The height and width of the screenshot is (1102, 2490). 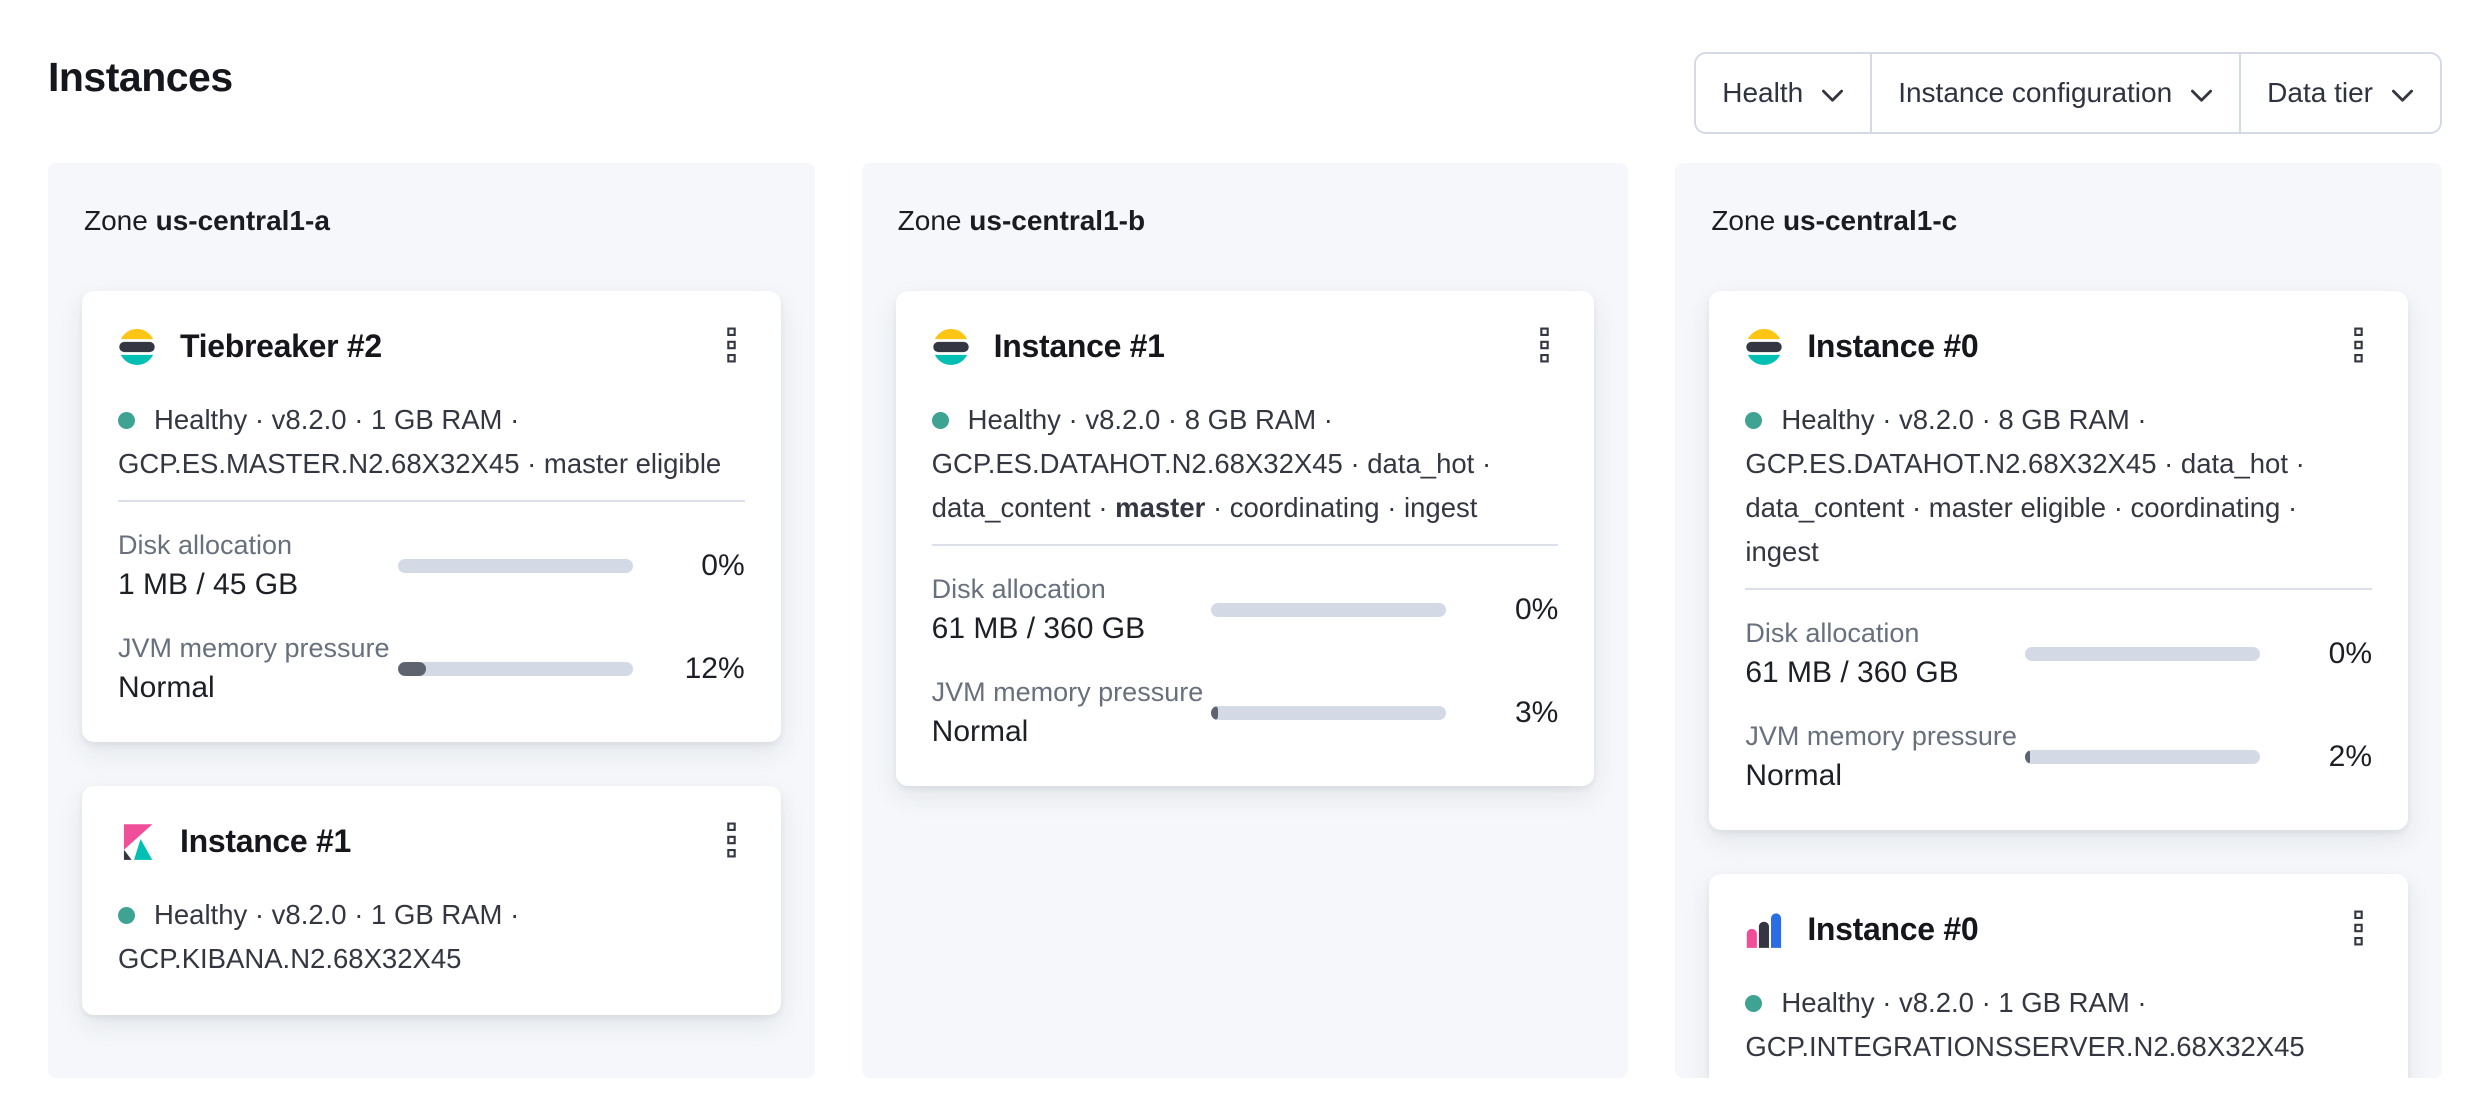 I want to click on filter-health-label: Health, so click(x=1763, y=92).